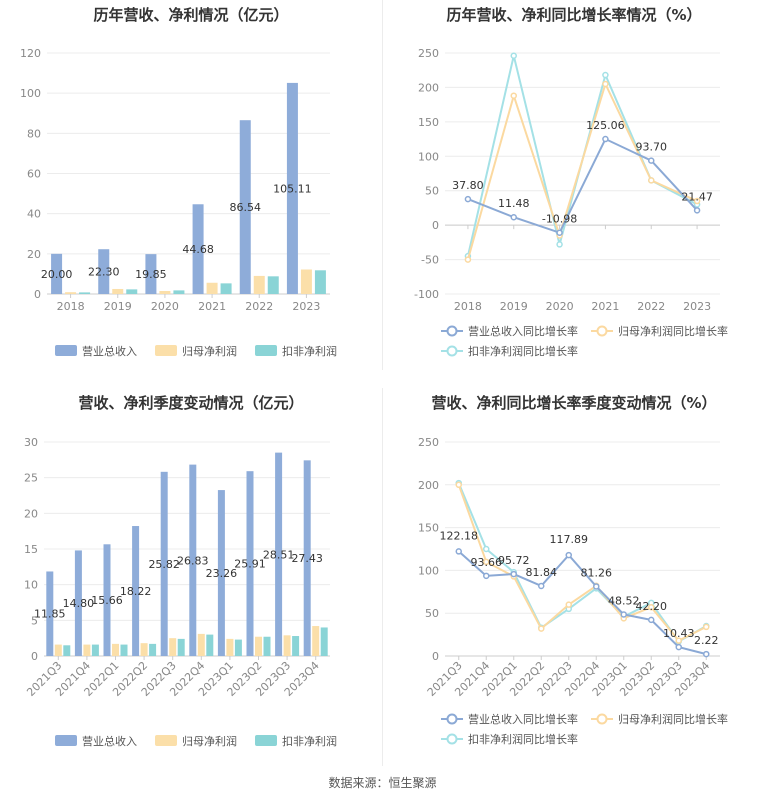 The image size is (765, 801). Describe the element at coordinates (542, 572) in the screenshot. I see `data-label: 81.84` at that location.